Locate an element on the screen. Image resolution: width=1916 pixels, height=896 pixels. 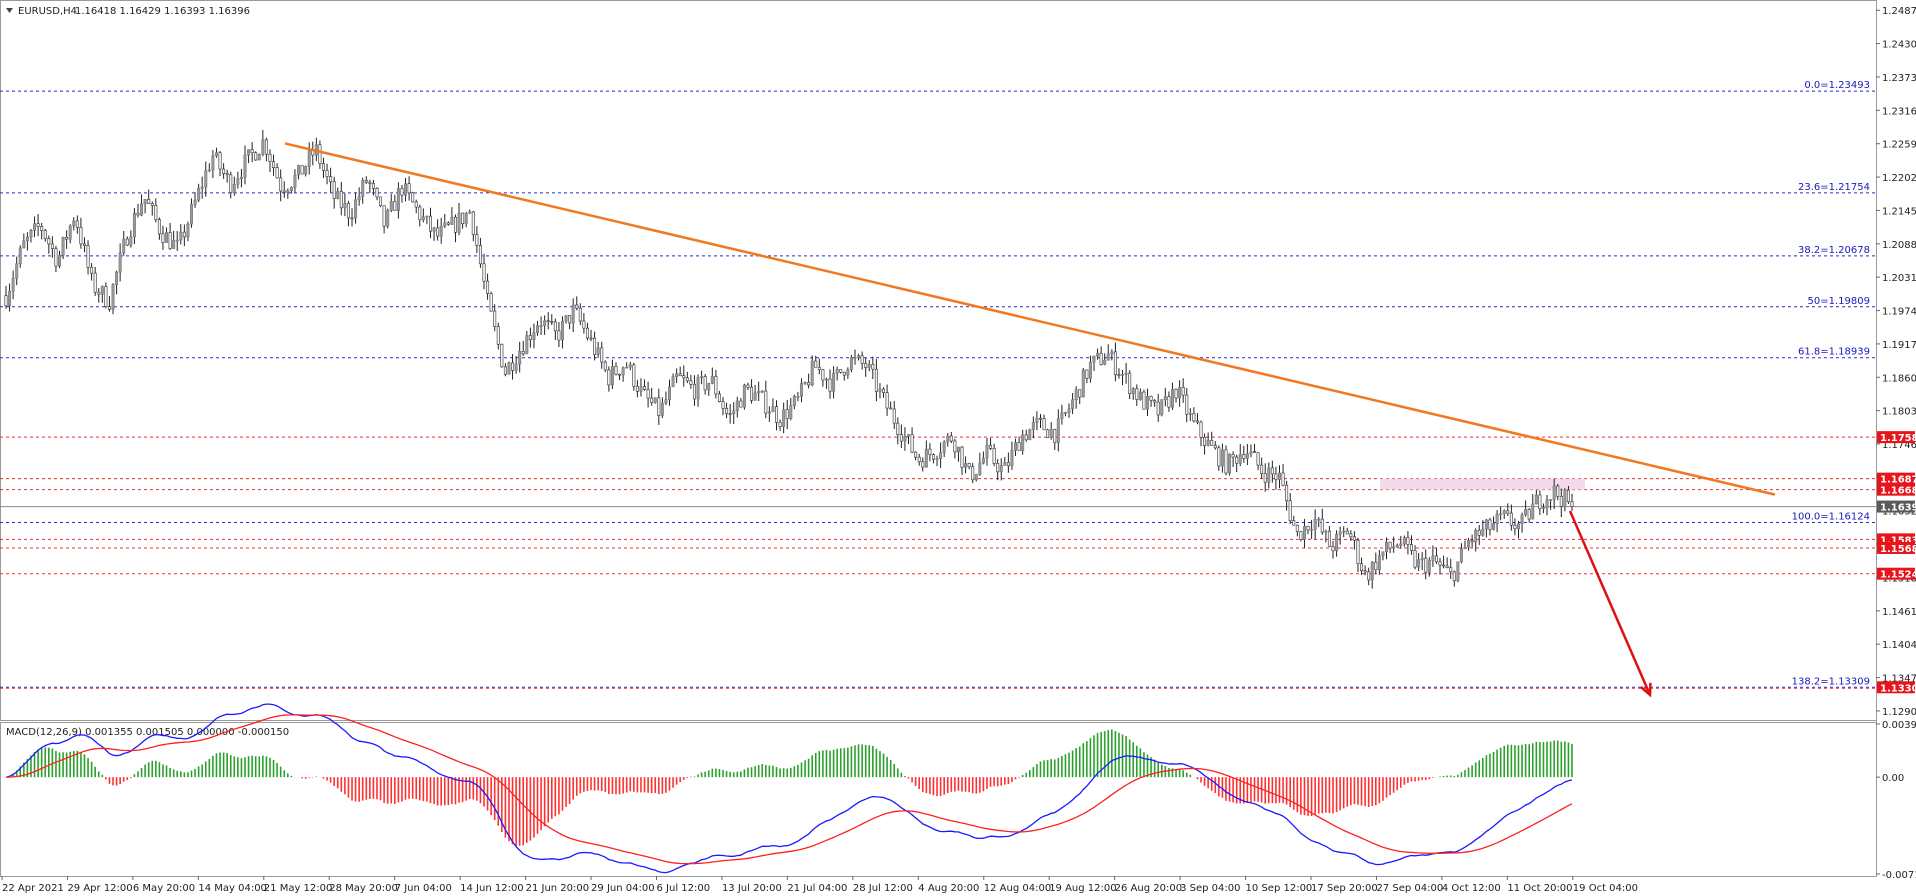
arrow-shaft is located at coordinates (1610, 603).